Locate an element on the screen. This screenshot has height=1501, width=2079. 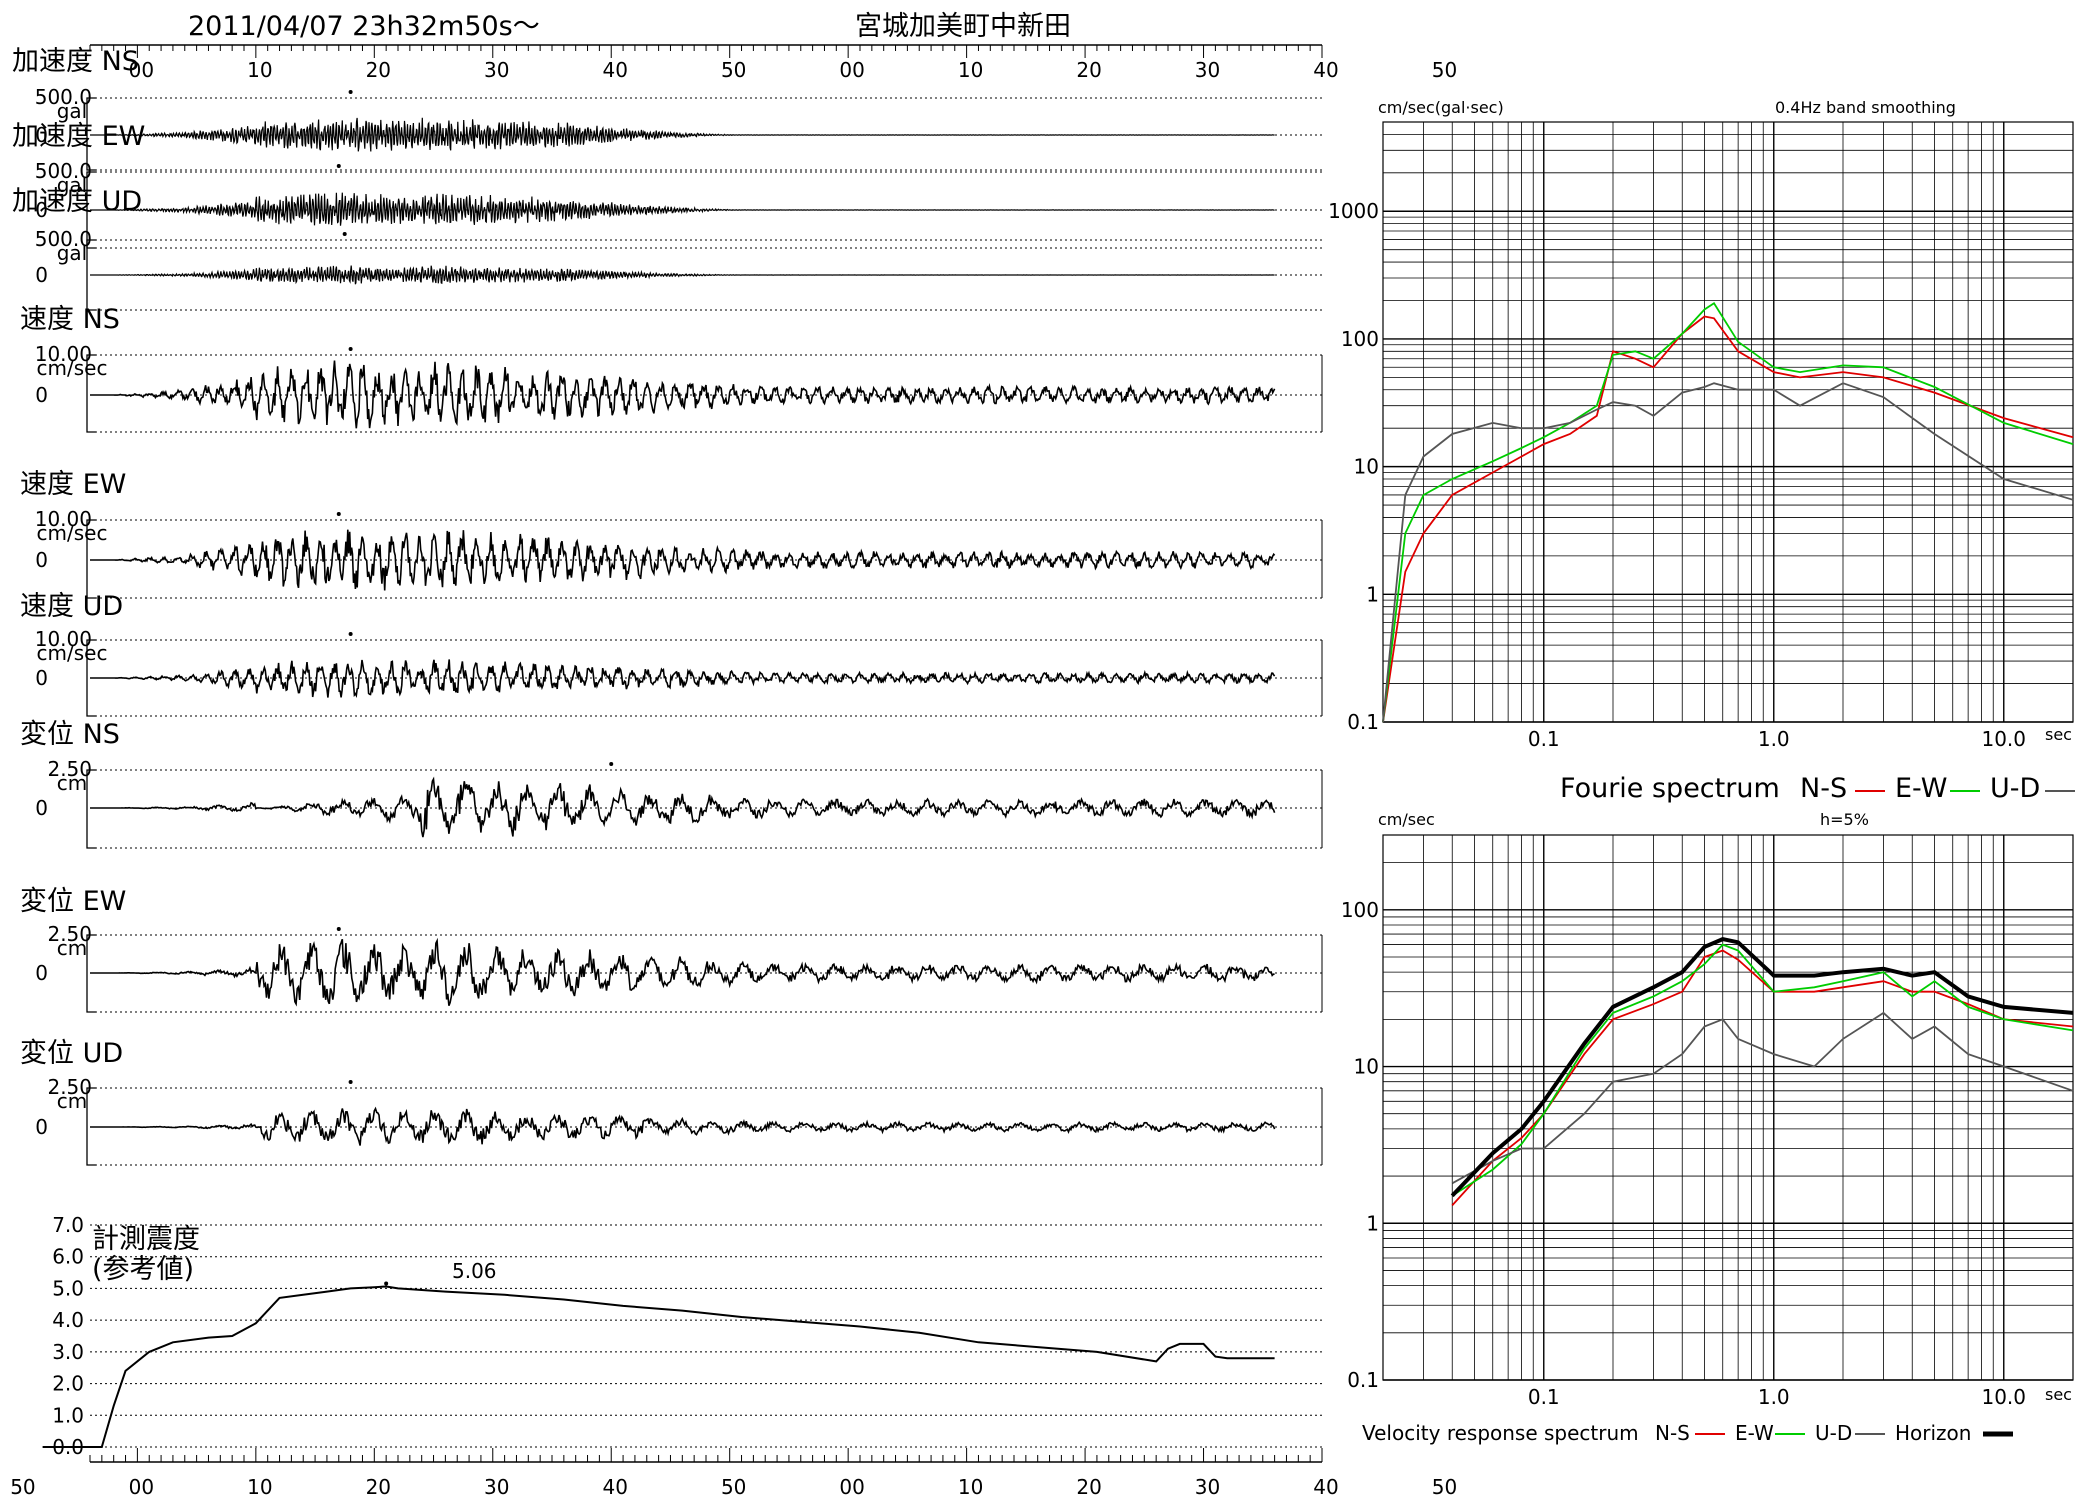
top-axis-tick-label: 30 is located at coordinates (496, 70).